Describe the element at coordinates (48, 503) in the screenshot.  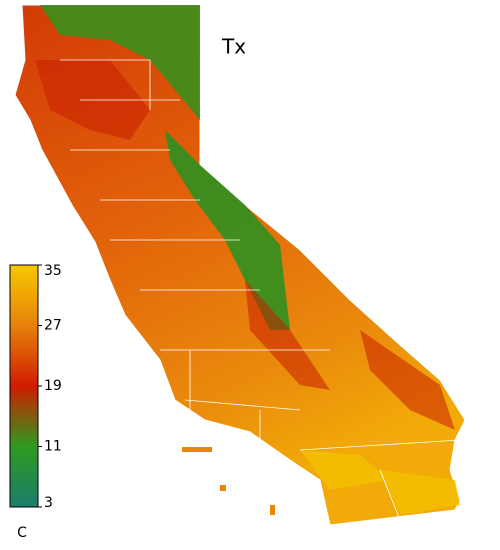
I see `colorbar-tick-label: 3` at that location.